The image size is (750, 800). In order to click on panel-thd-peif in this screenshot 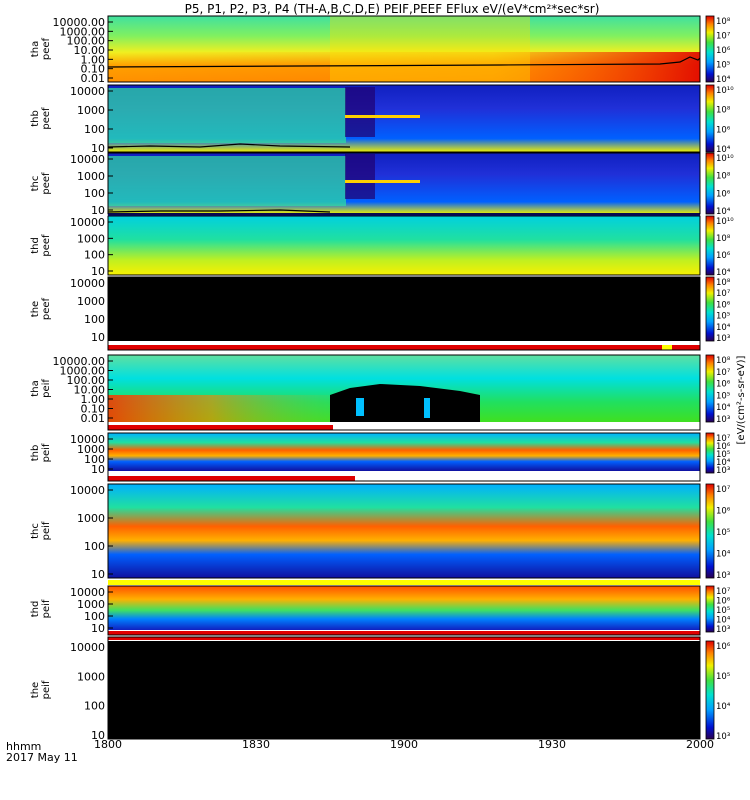, I will do `click(404, 607)`.